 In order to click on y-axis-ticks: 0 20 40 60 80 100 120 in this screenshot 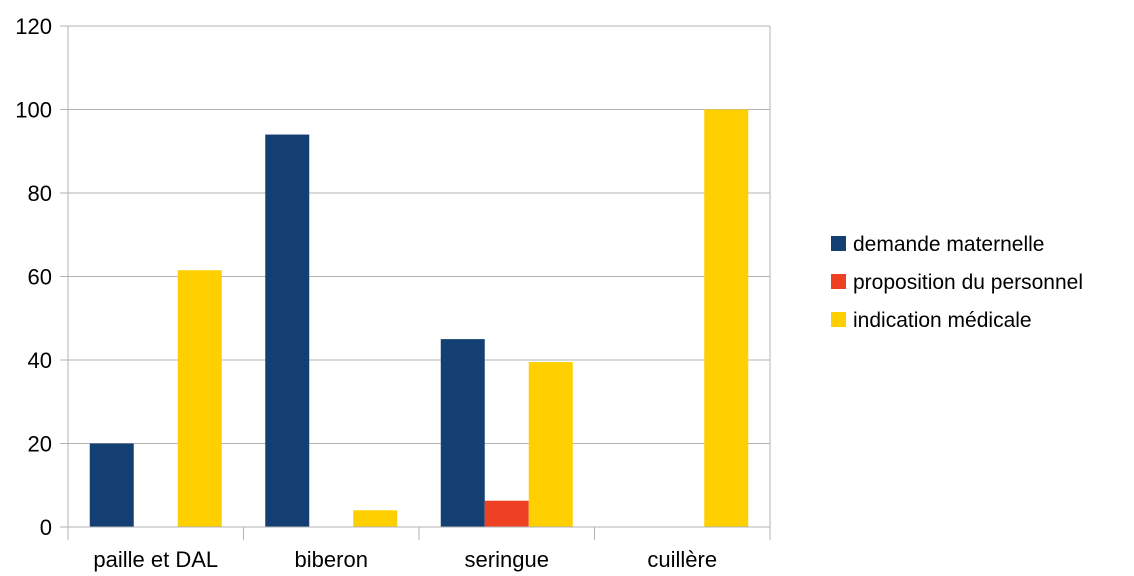, I will do `click(41, 277)`.